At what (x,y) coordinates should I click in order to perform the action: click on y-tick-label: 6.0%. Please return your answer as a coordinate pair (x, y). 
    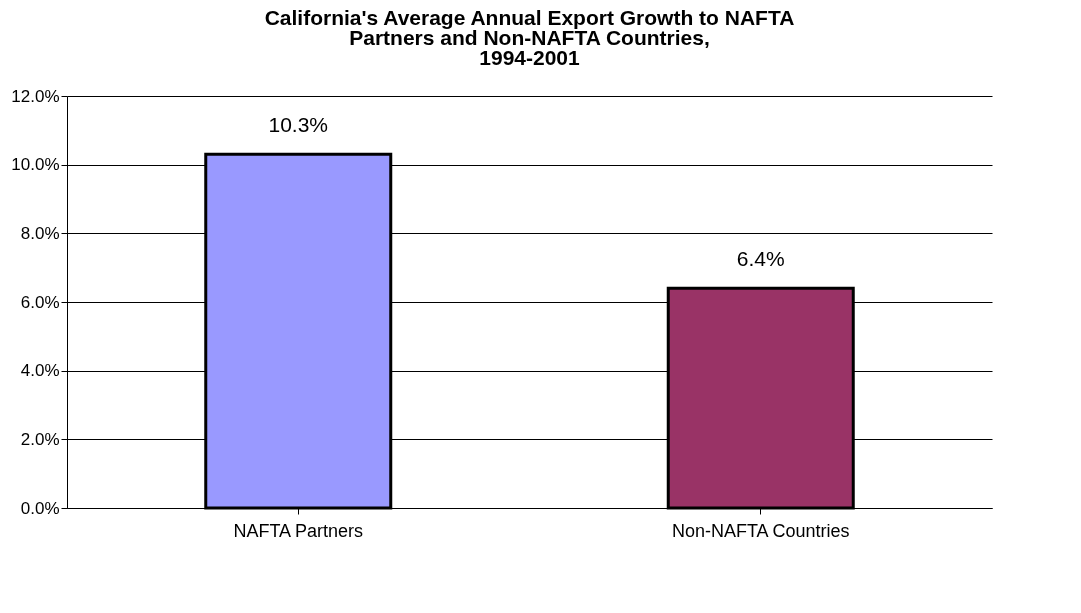
    Looking at the image, I should click on (40, 302).